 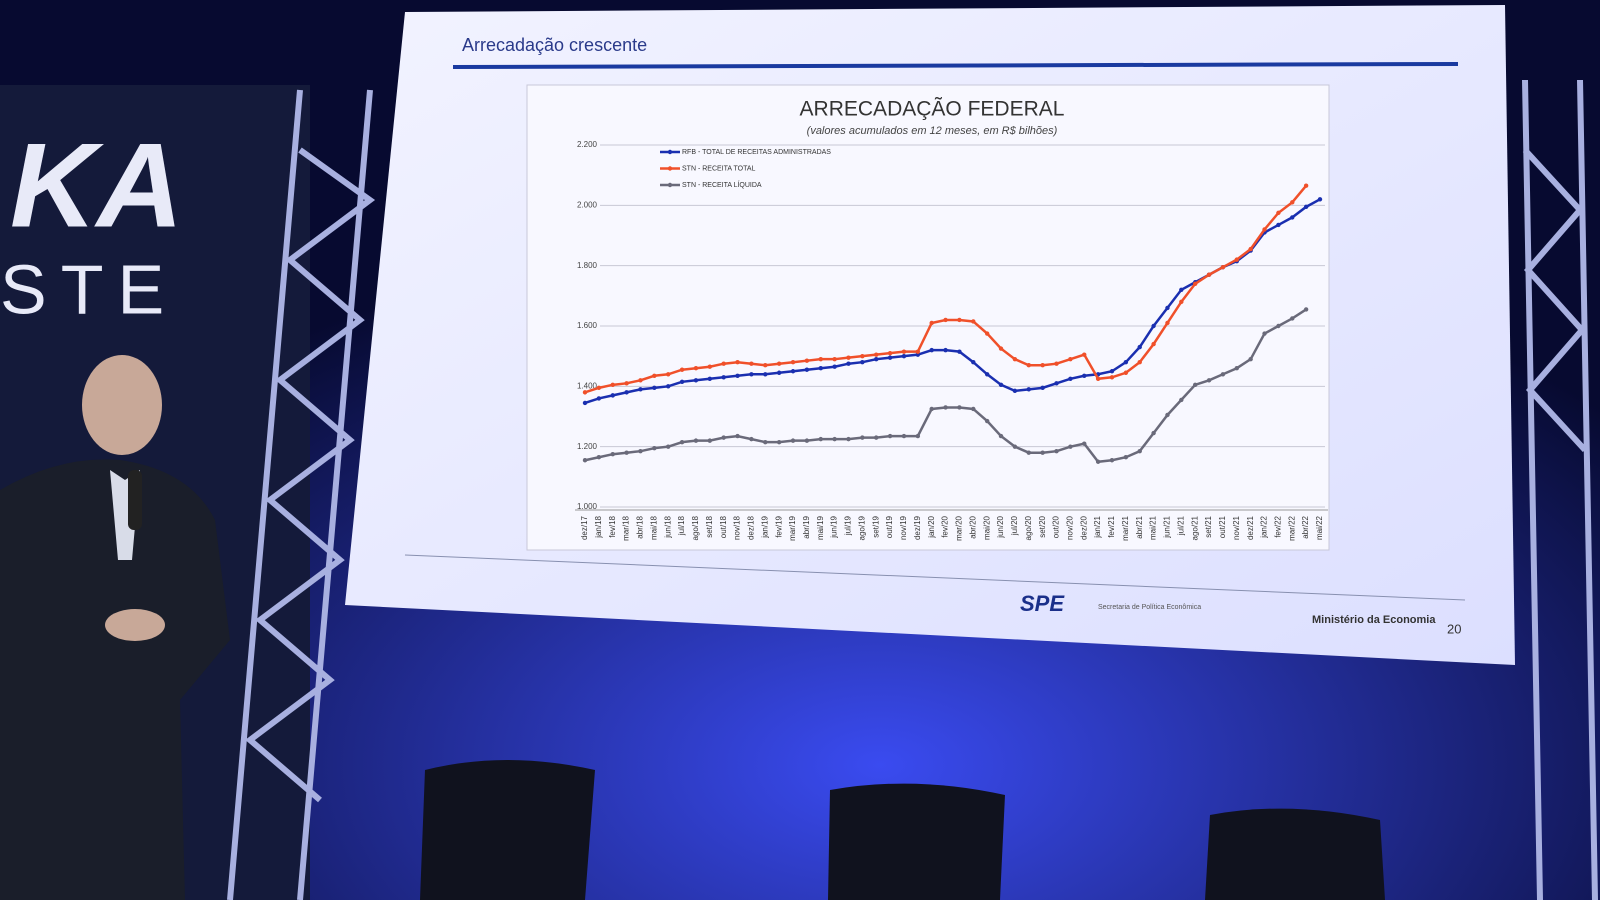 I want to click on spe-name: Secretaria de Política Econômica, so click(x=1149, y=607).